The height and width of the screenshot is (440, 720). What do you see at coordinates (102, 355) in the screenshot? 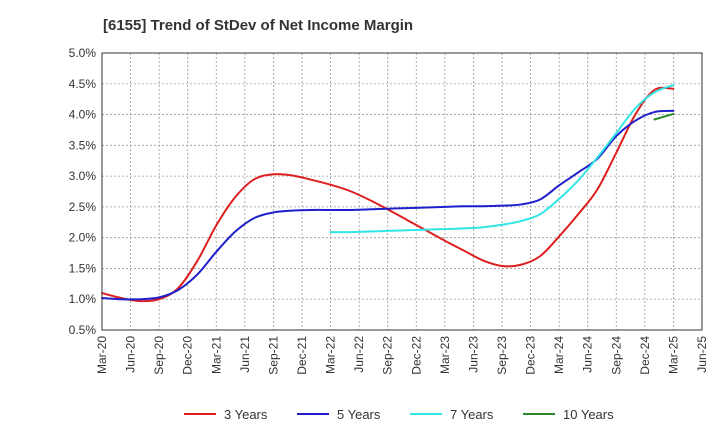
I see `x-tick-label: Mar-20` at bounding box center [102, 355].